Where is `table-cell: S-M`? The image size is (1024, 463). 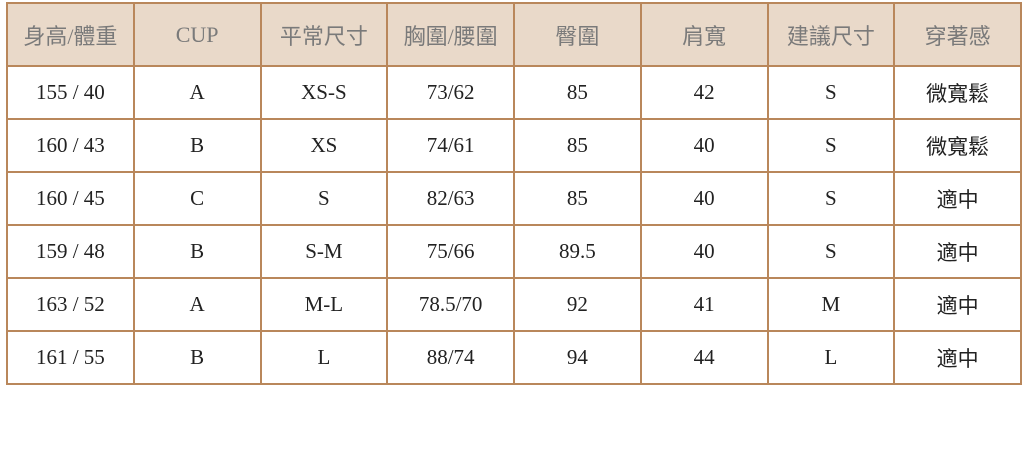
table-cell: S-M is located at coordinates (324, 251).